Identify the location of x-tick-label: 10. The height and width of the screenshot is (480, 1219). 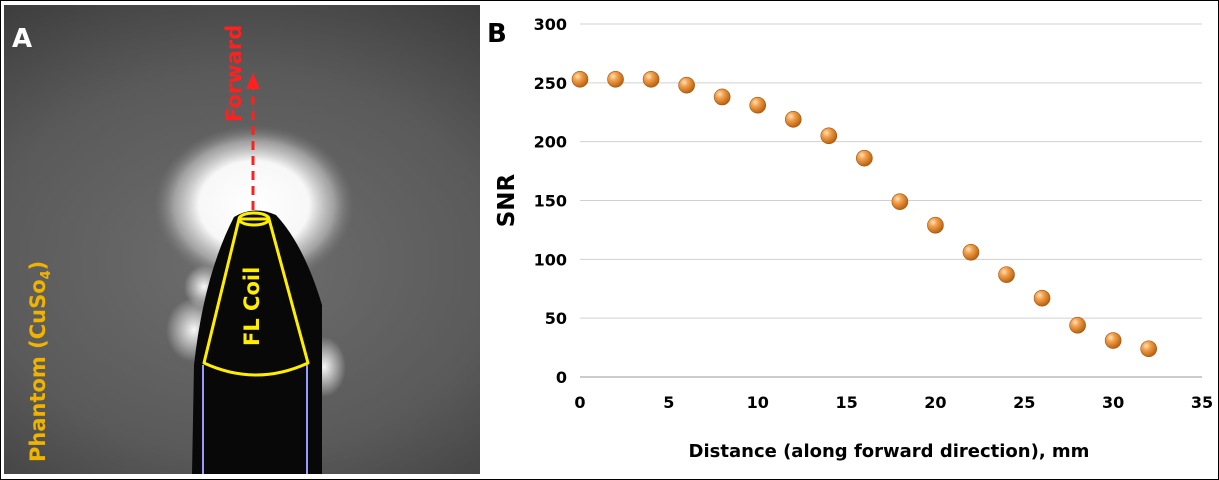
(758, 402).